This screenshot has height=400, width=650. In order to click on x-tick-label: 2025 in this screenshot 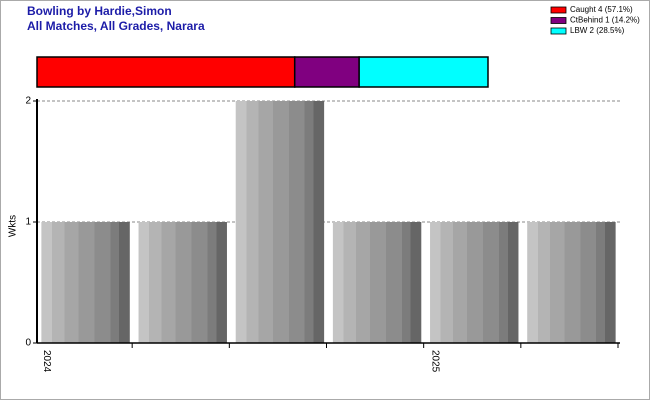, I will do `click(435, 361)`.